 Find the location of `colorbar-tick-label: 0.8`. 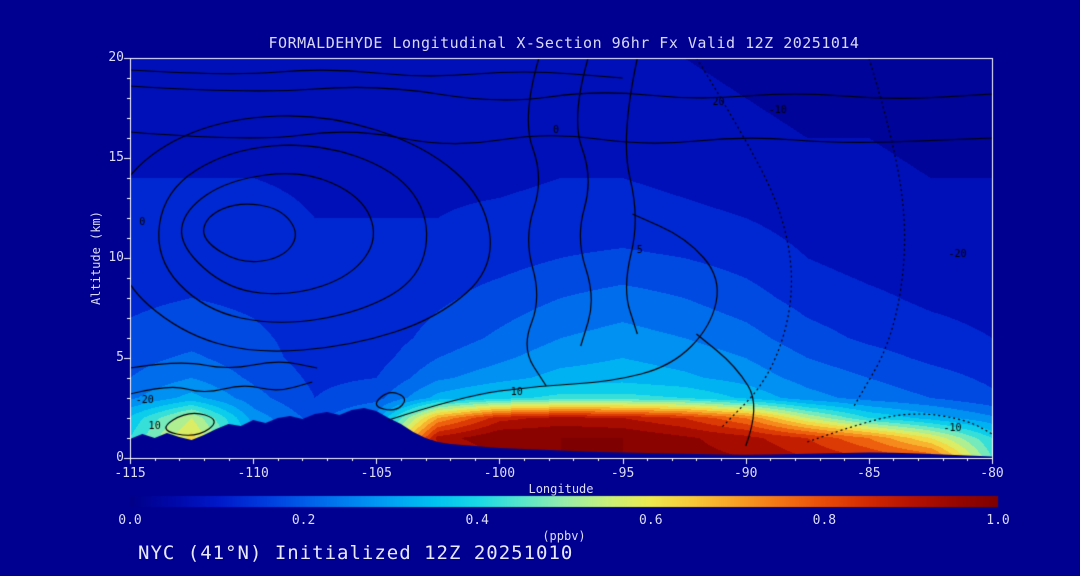

colorbar-tick-label: 0.8 is located at coordinates (824, 520).